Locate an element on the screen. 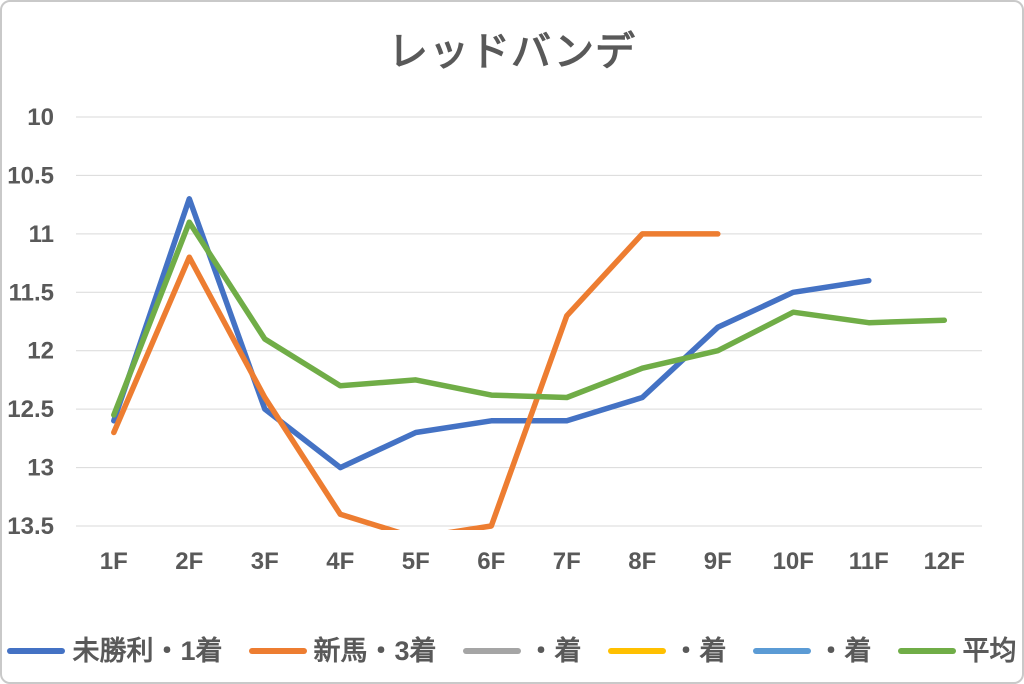 This screenshot has width=1024, height=684. x-axis-label: 10F is located at coordinates (793, 561).